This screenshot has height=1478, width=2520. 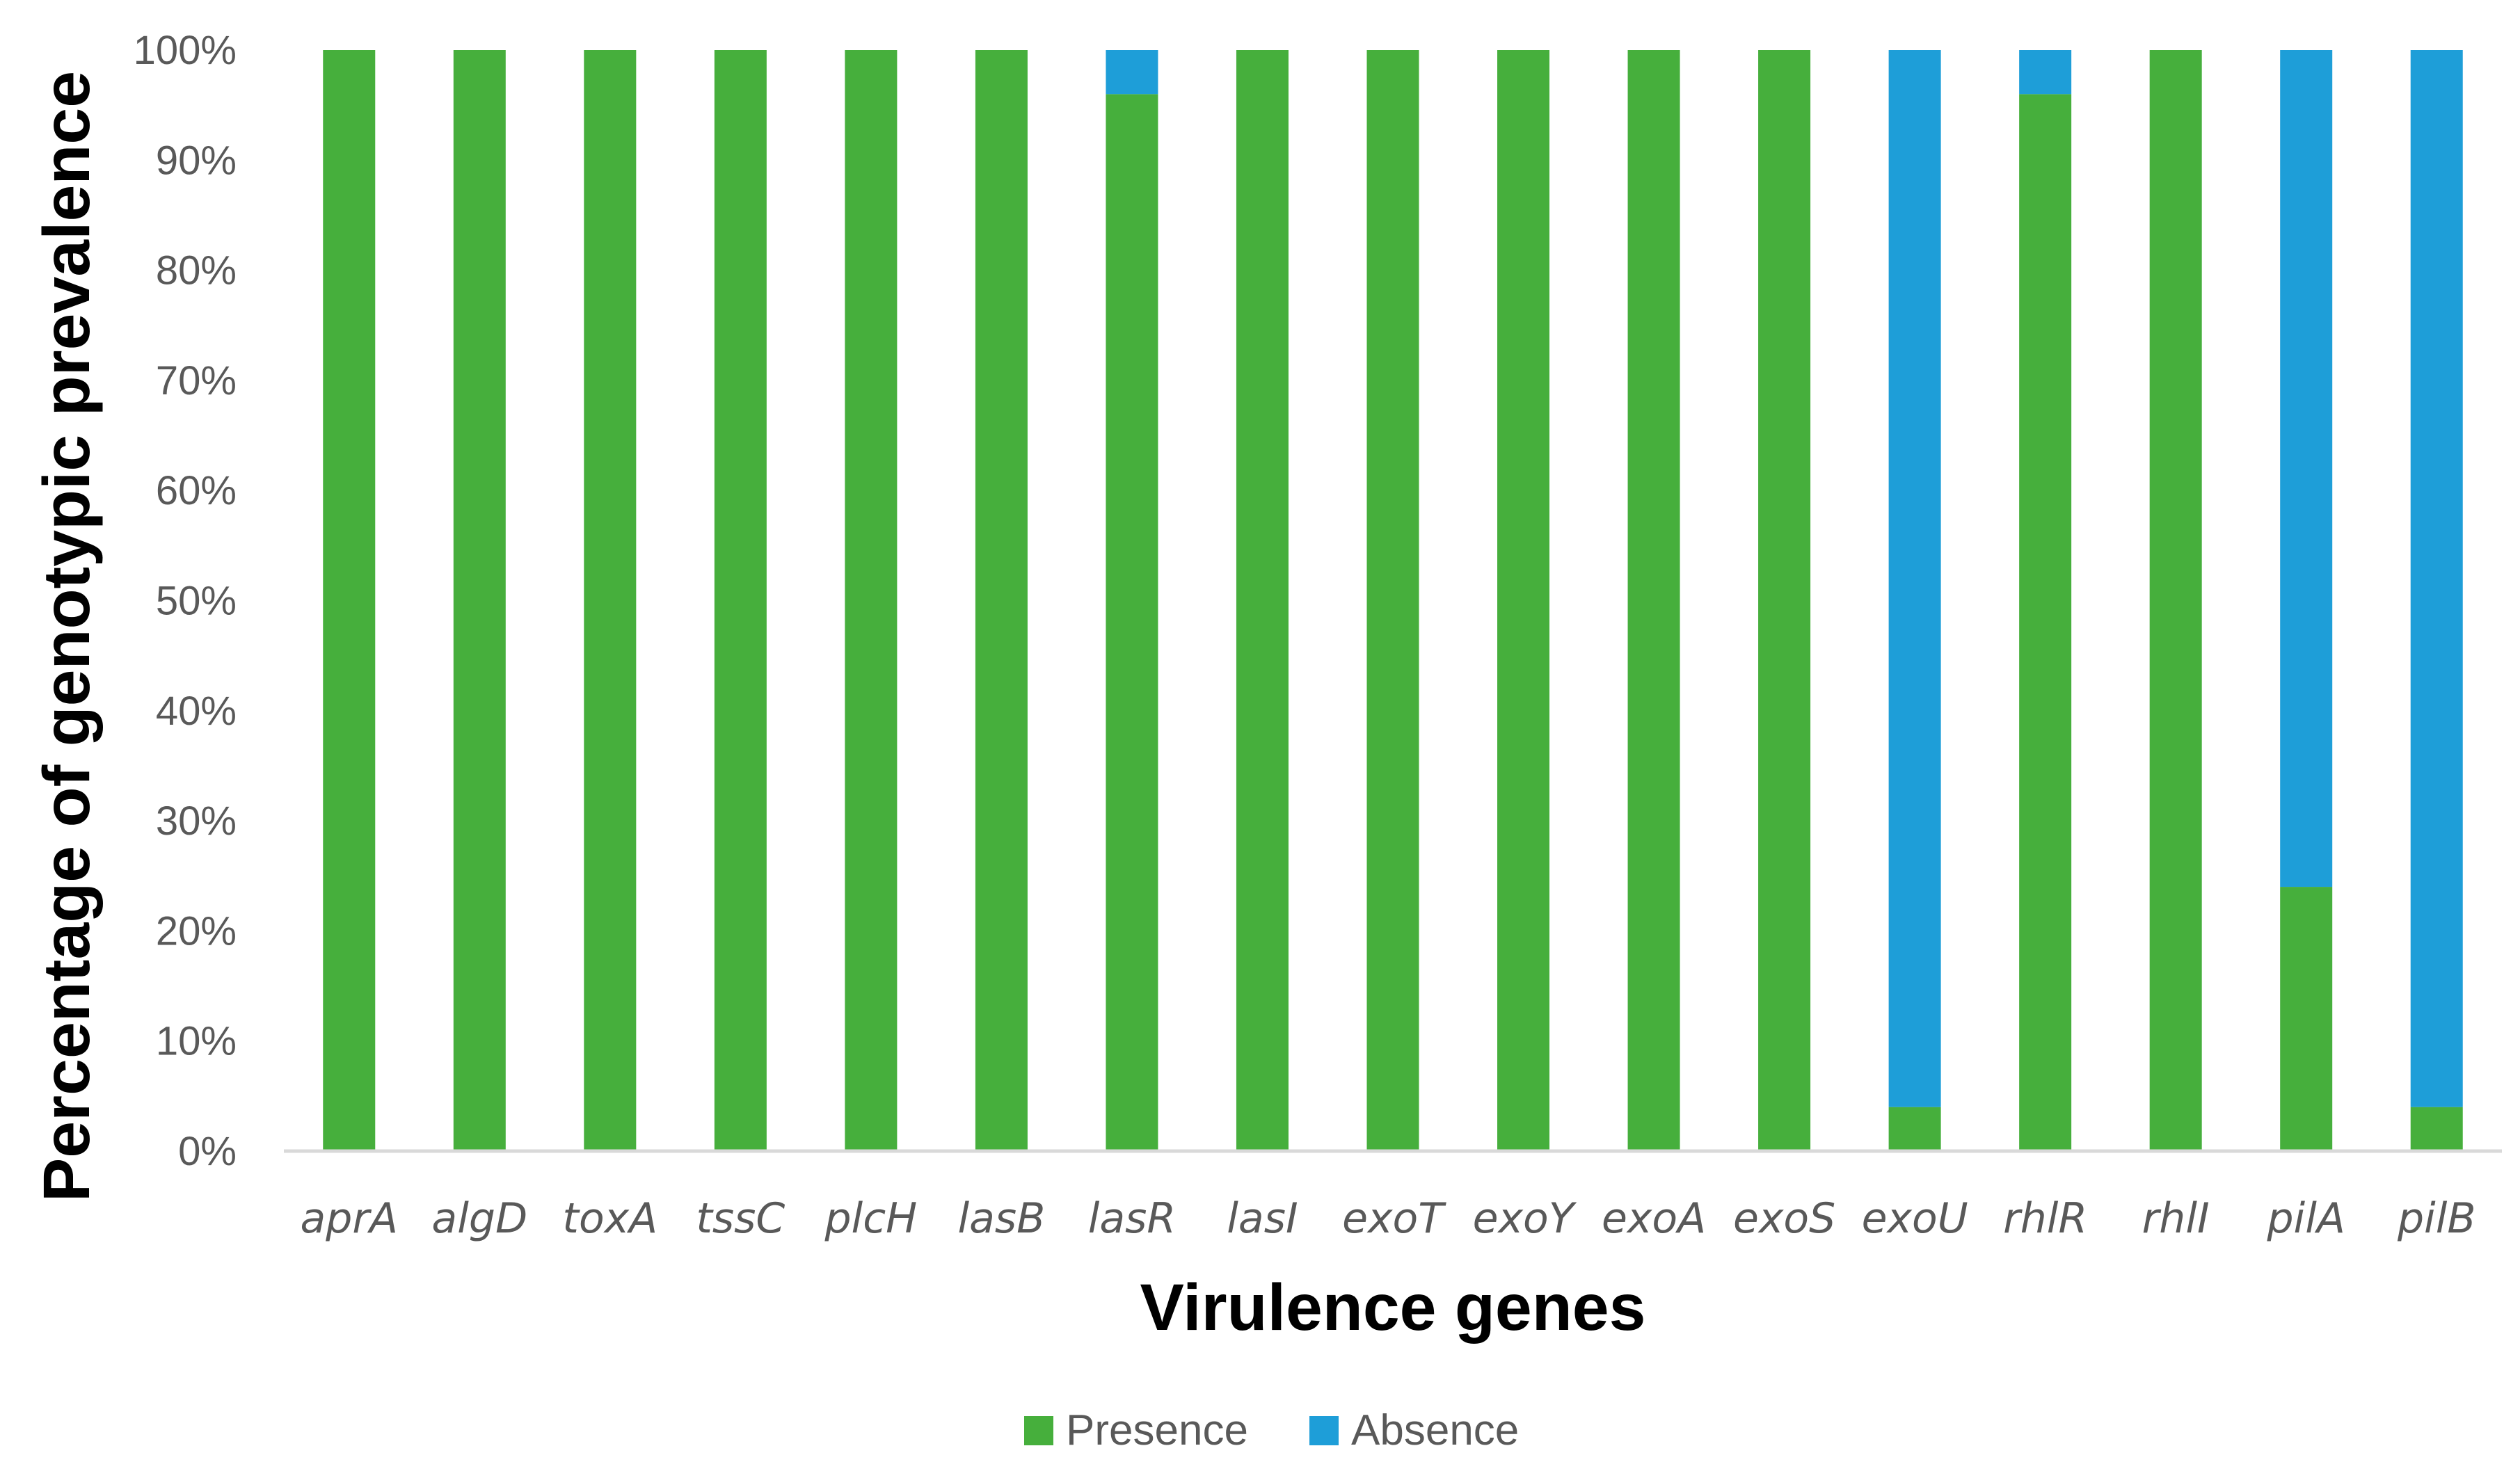 What do you see at coordinates (609, 1218) in the screenshot?
I see `x-tick-label: toxA` at bounding box center [609, 1218].